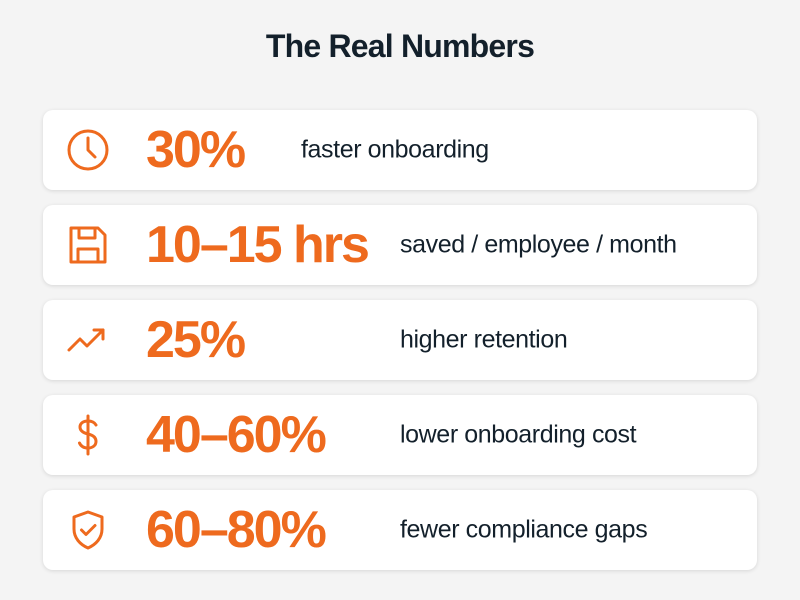 The image size is (800, 600). Describe the element at coordinates (236, 435) in the screenshot. I see `stat-value: 40–60%` at that location.